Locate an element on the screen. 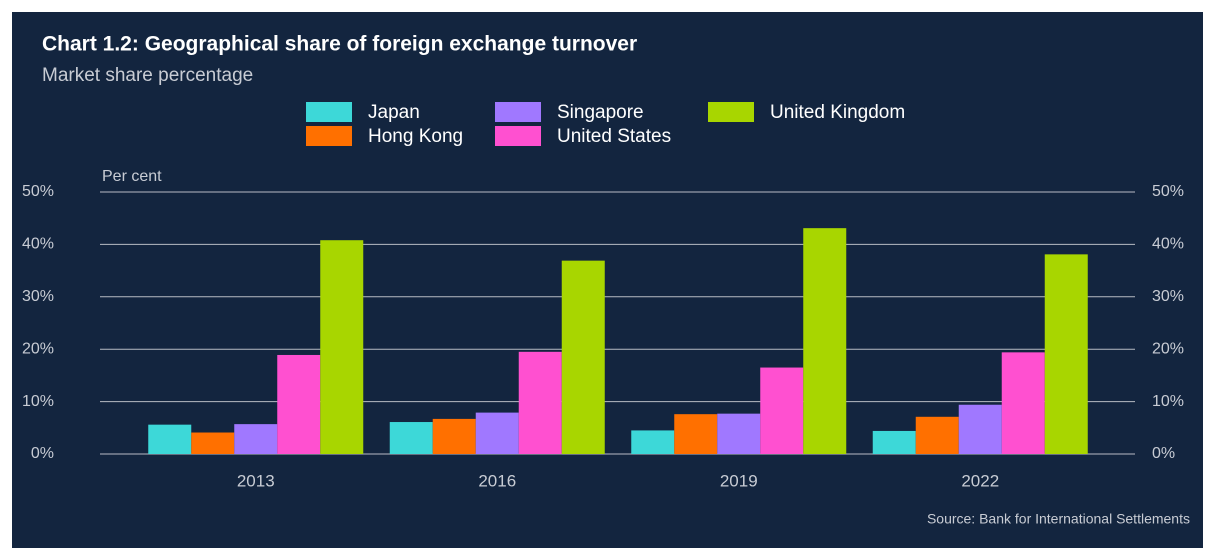 The width and height of the screenshot is (1213, 550). y-tick-label: 30% is located at coordinates (38, 296).